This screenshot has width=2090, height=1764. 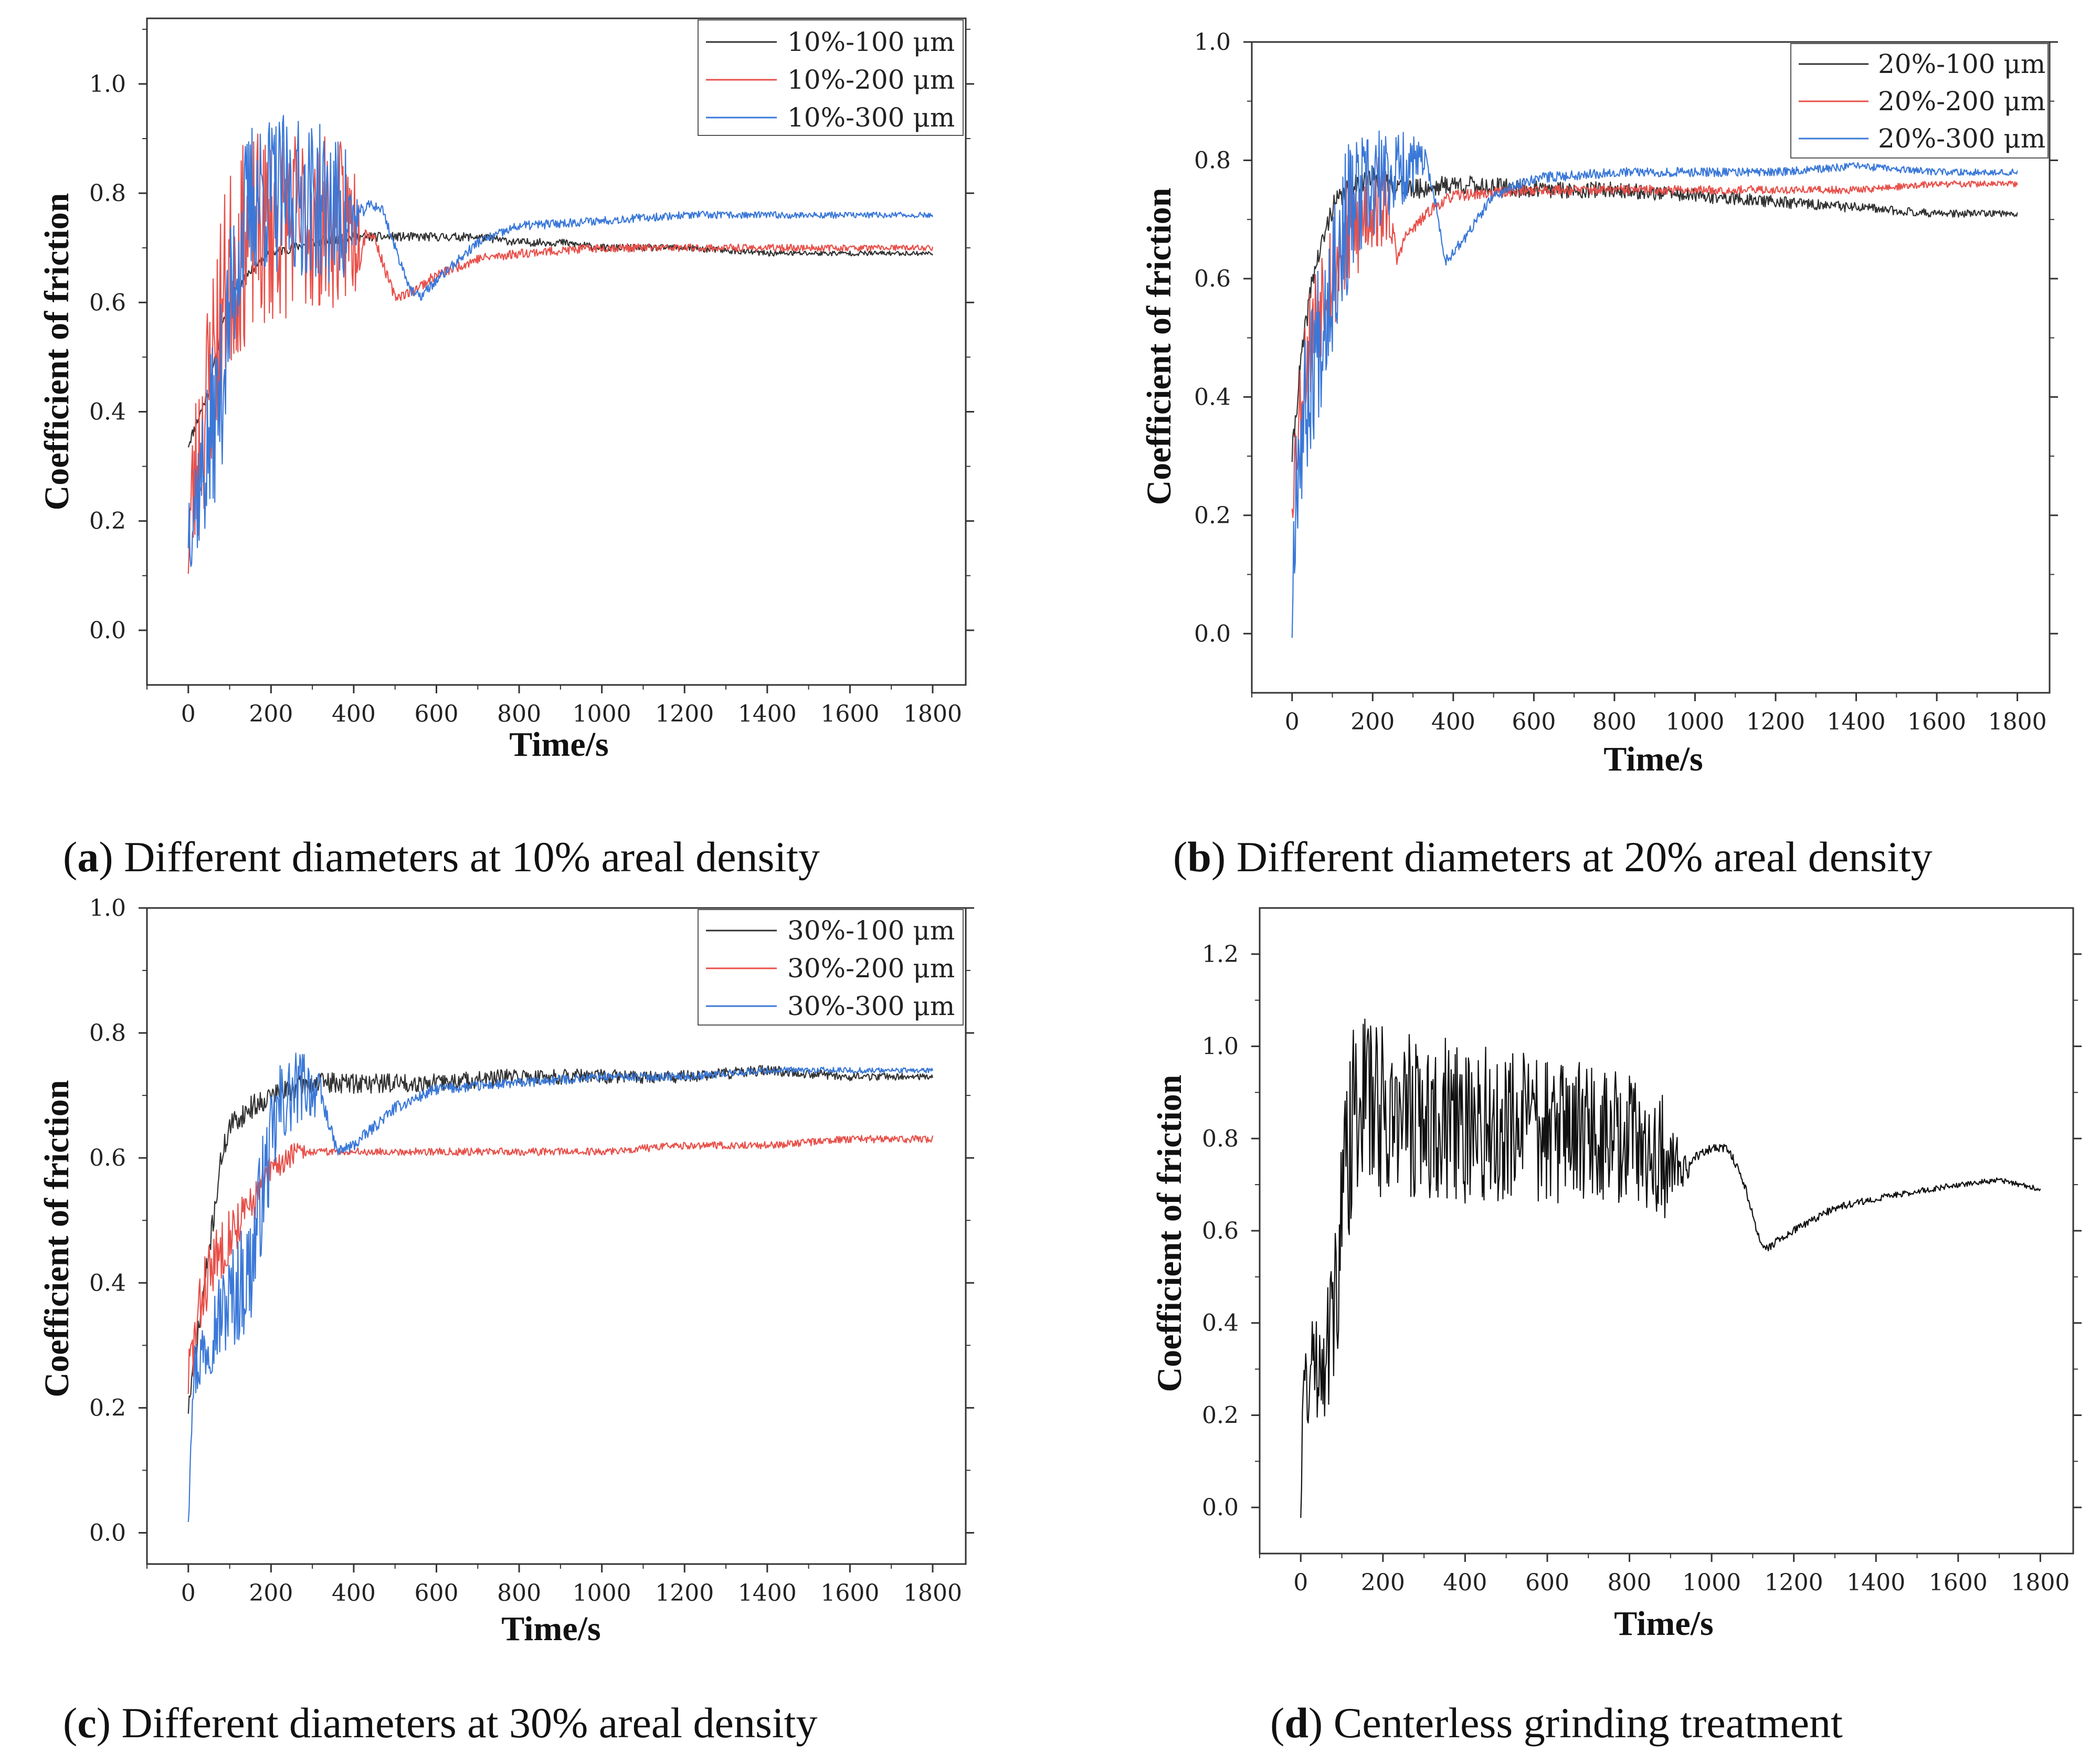 What do you see at coordinates (871, 968) in the screenshot?
I see `panel-c-legend-label-1: 30%-200 μm` at bounding box center [871, 968].